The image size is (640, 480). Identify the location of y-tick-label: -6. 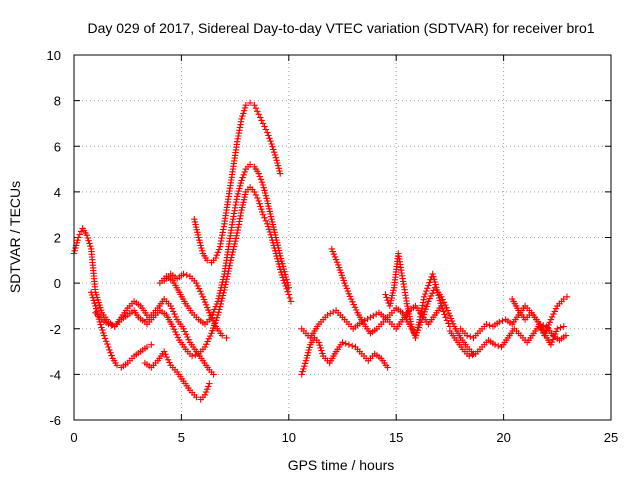
(55, 420).